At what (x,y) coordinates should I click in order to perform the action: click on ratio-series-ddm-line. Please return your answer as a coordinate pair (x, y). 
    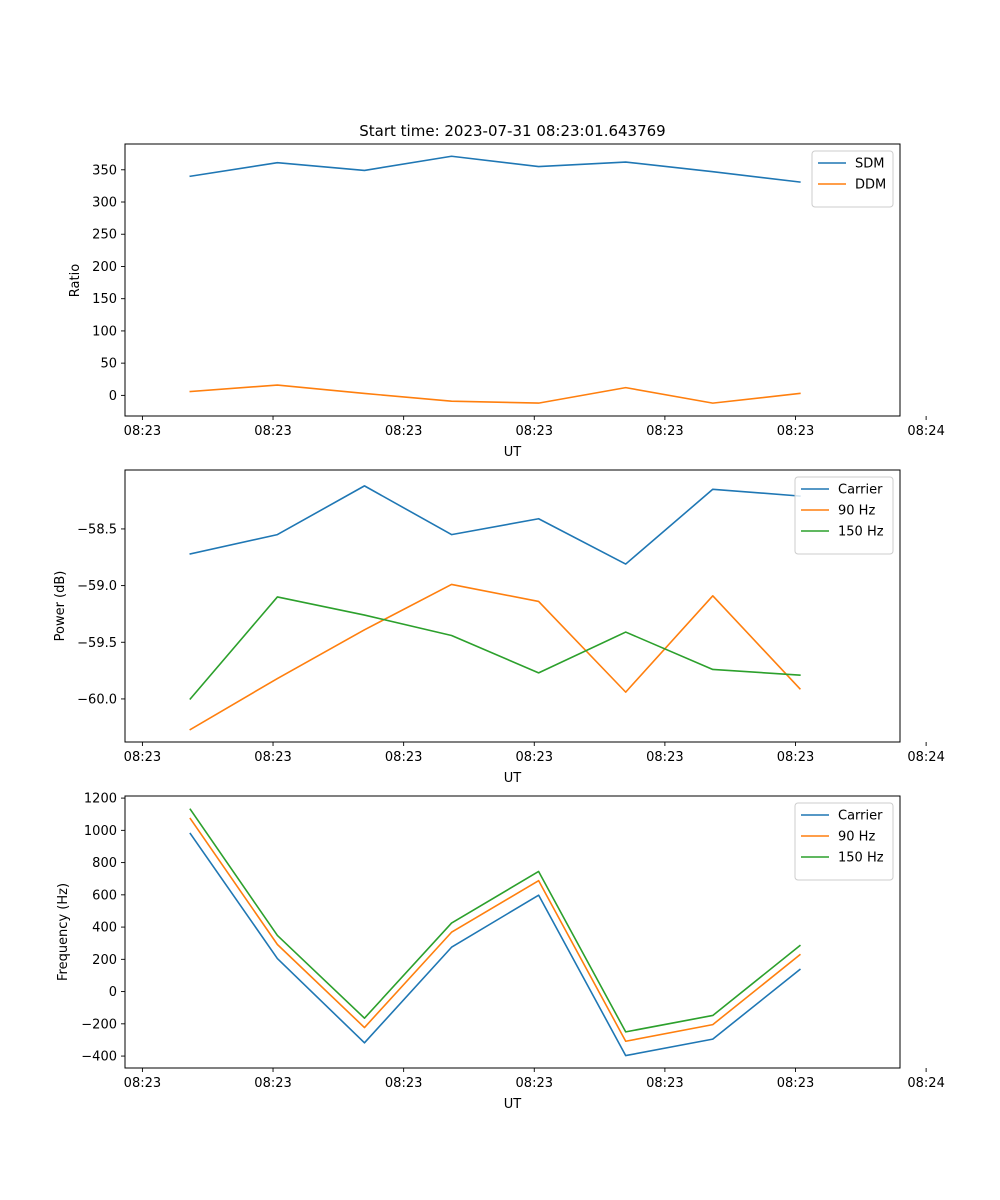
    Looking at the image, I should click on (495, 394).